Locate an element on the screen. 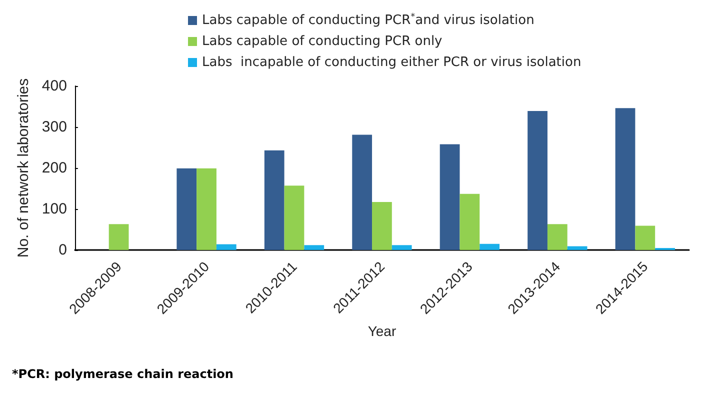 The height and width of the screenshot is (396, 709). y-tick-label: 400 is located at coordinates (54, 86).